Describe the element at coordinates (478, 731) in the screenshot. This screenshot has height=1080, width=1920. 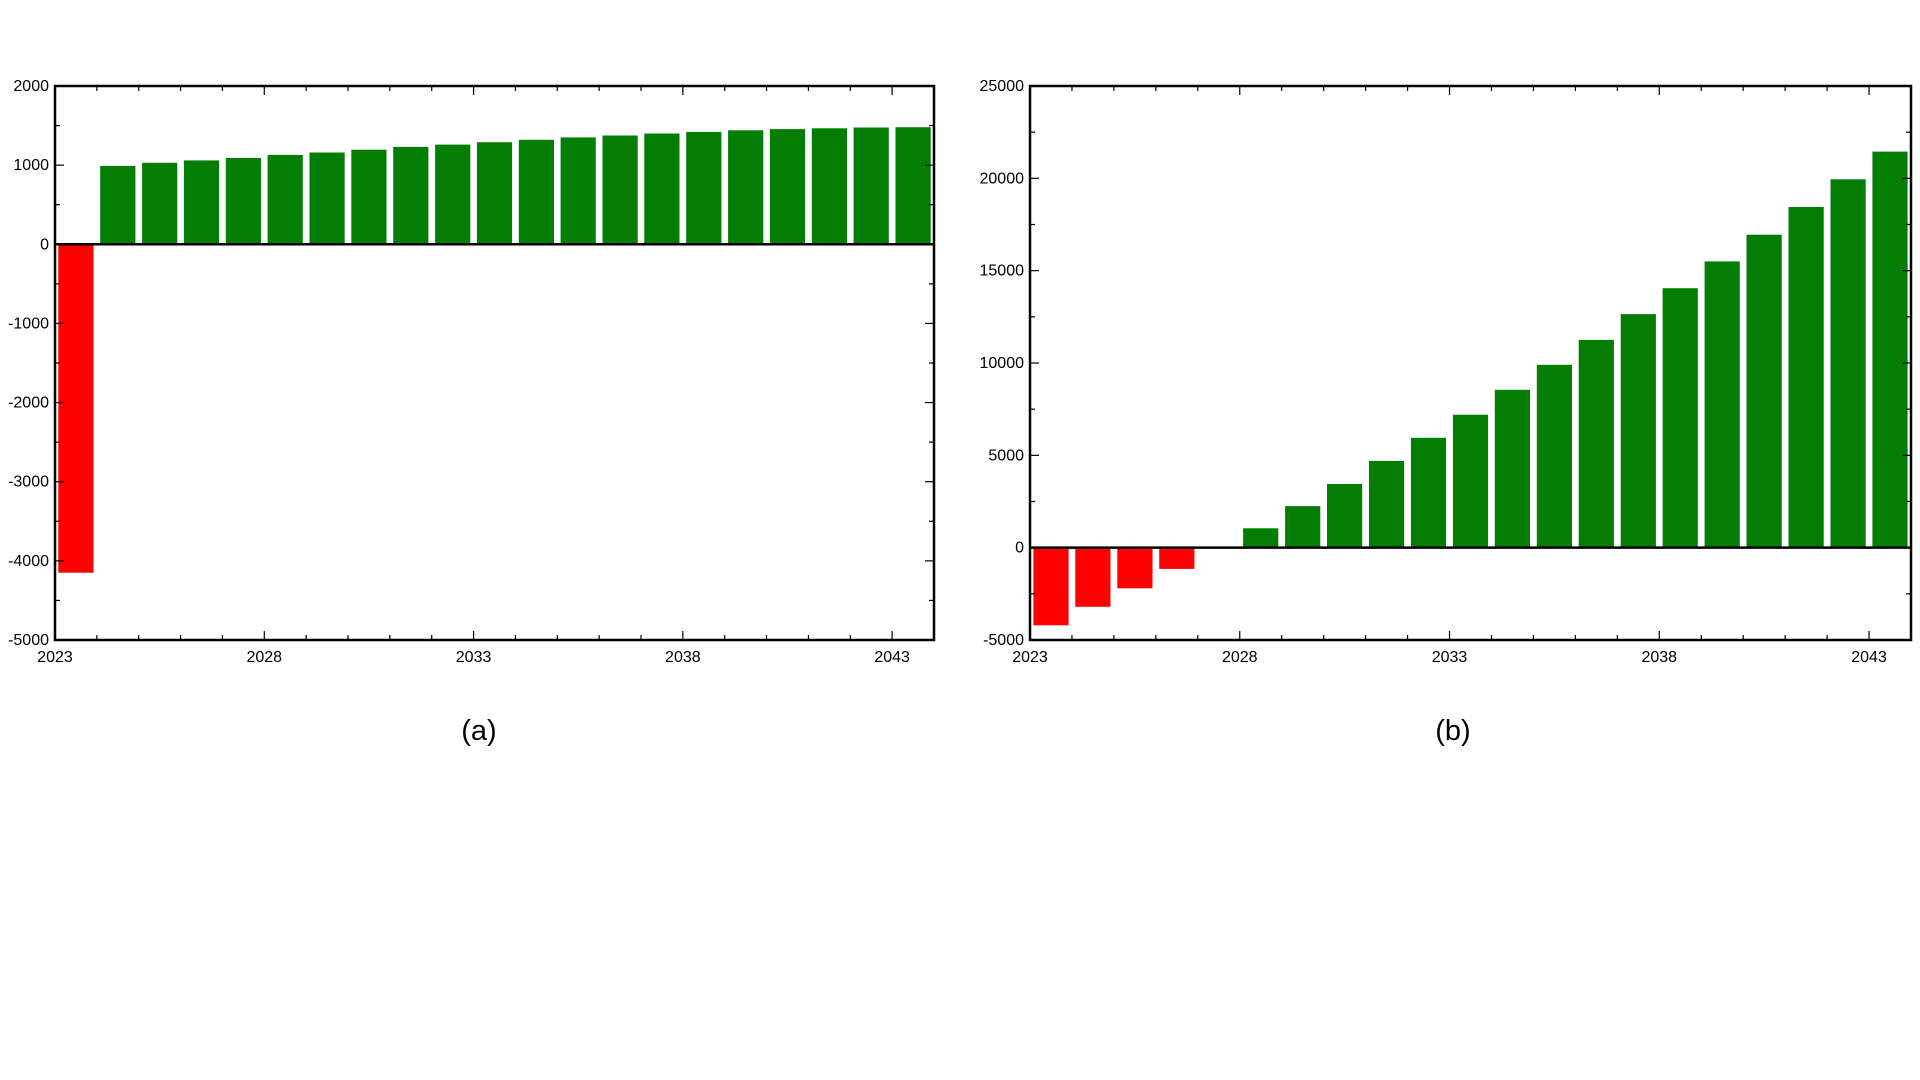
I see `caption-a: (a)` at that location.